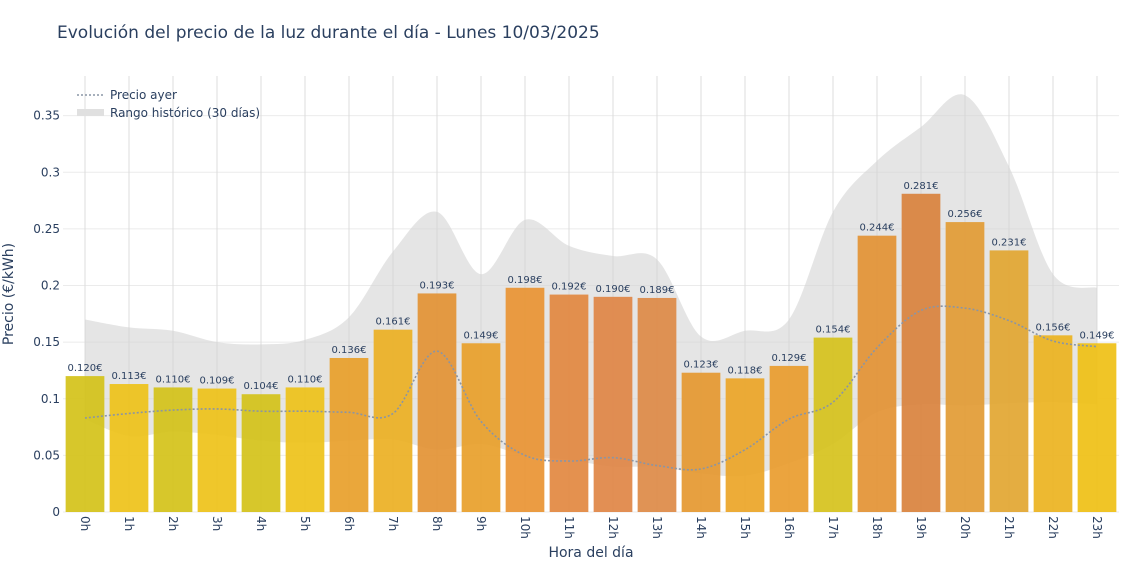 The image size is (1140, 570). What do you see at coordinates (50, 286) in the screenshot?
I see `y-tick-label: 0.2` at bounding box center [50, 286].